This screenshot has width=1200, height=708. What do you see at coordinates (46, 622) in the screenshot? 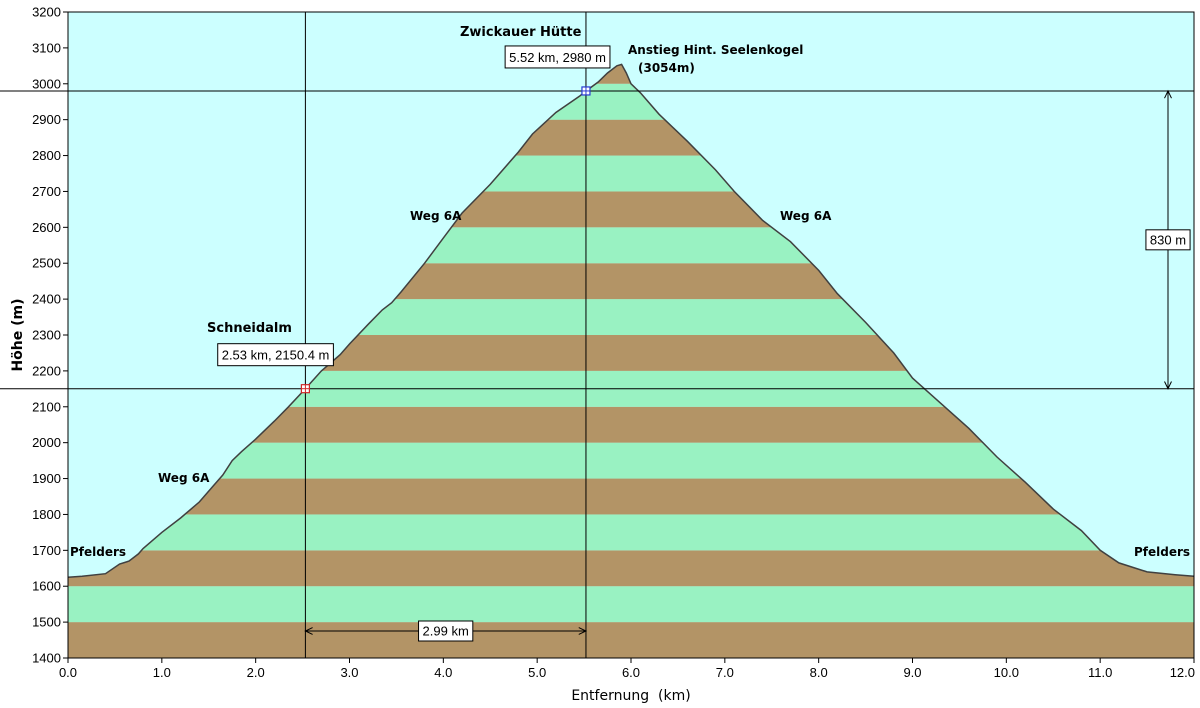
I see `y-tick-label: 1500` at bounding box center [46, 622].